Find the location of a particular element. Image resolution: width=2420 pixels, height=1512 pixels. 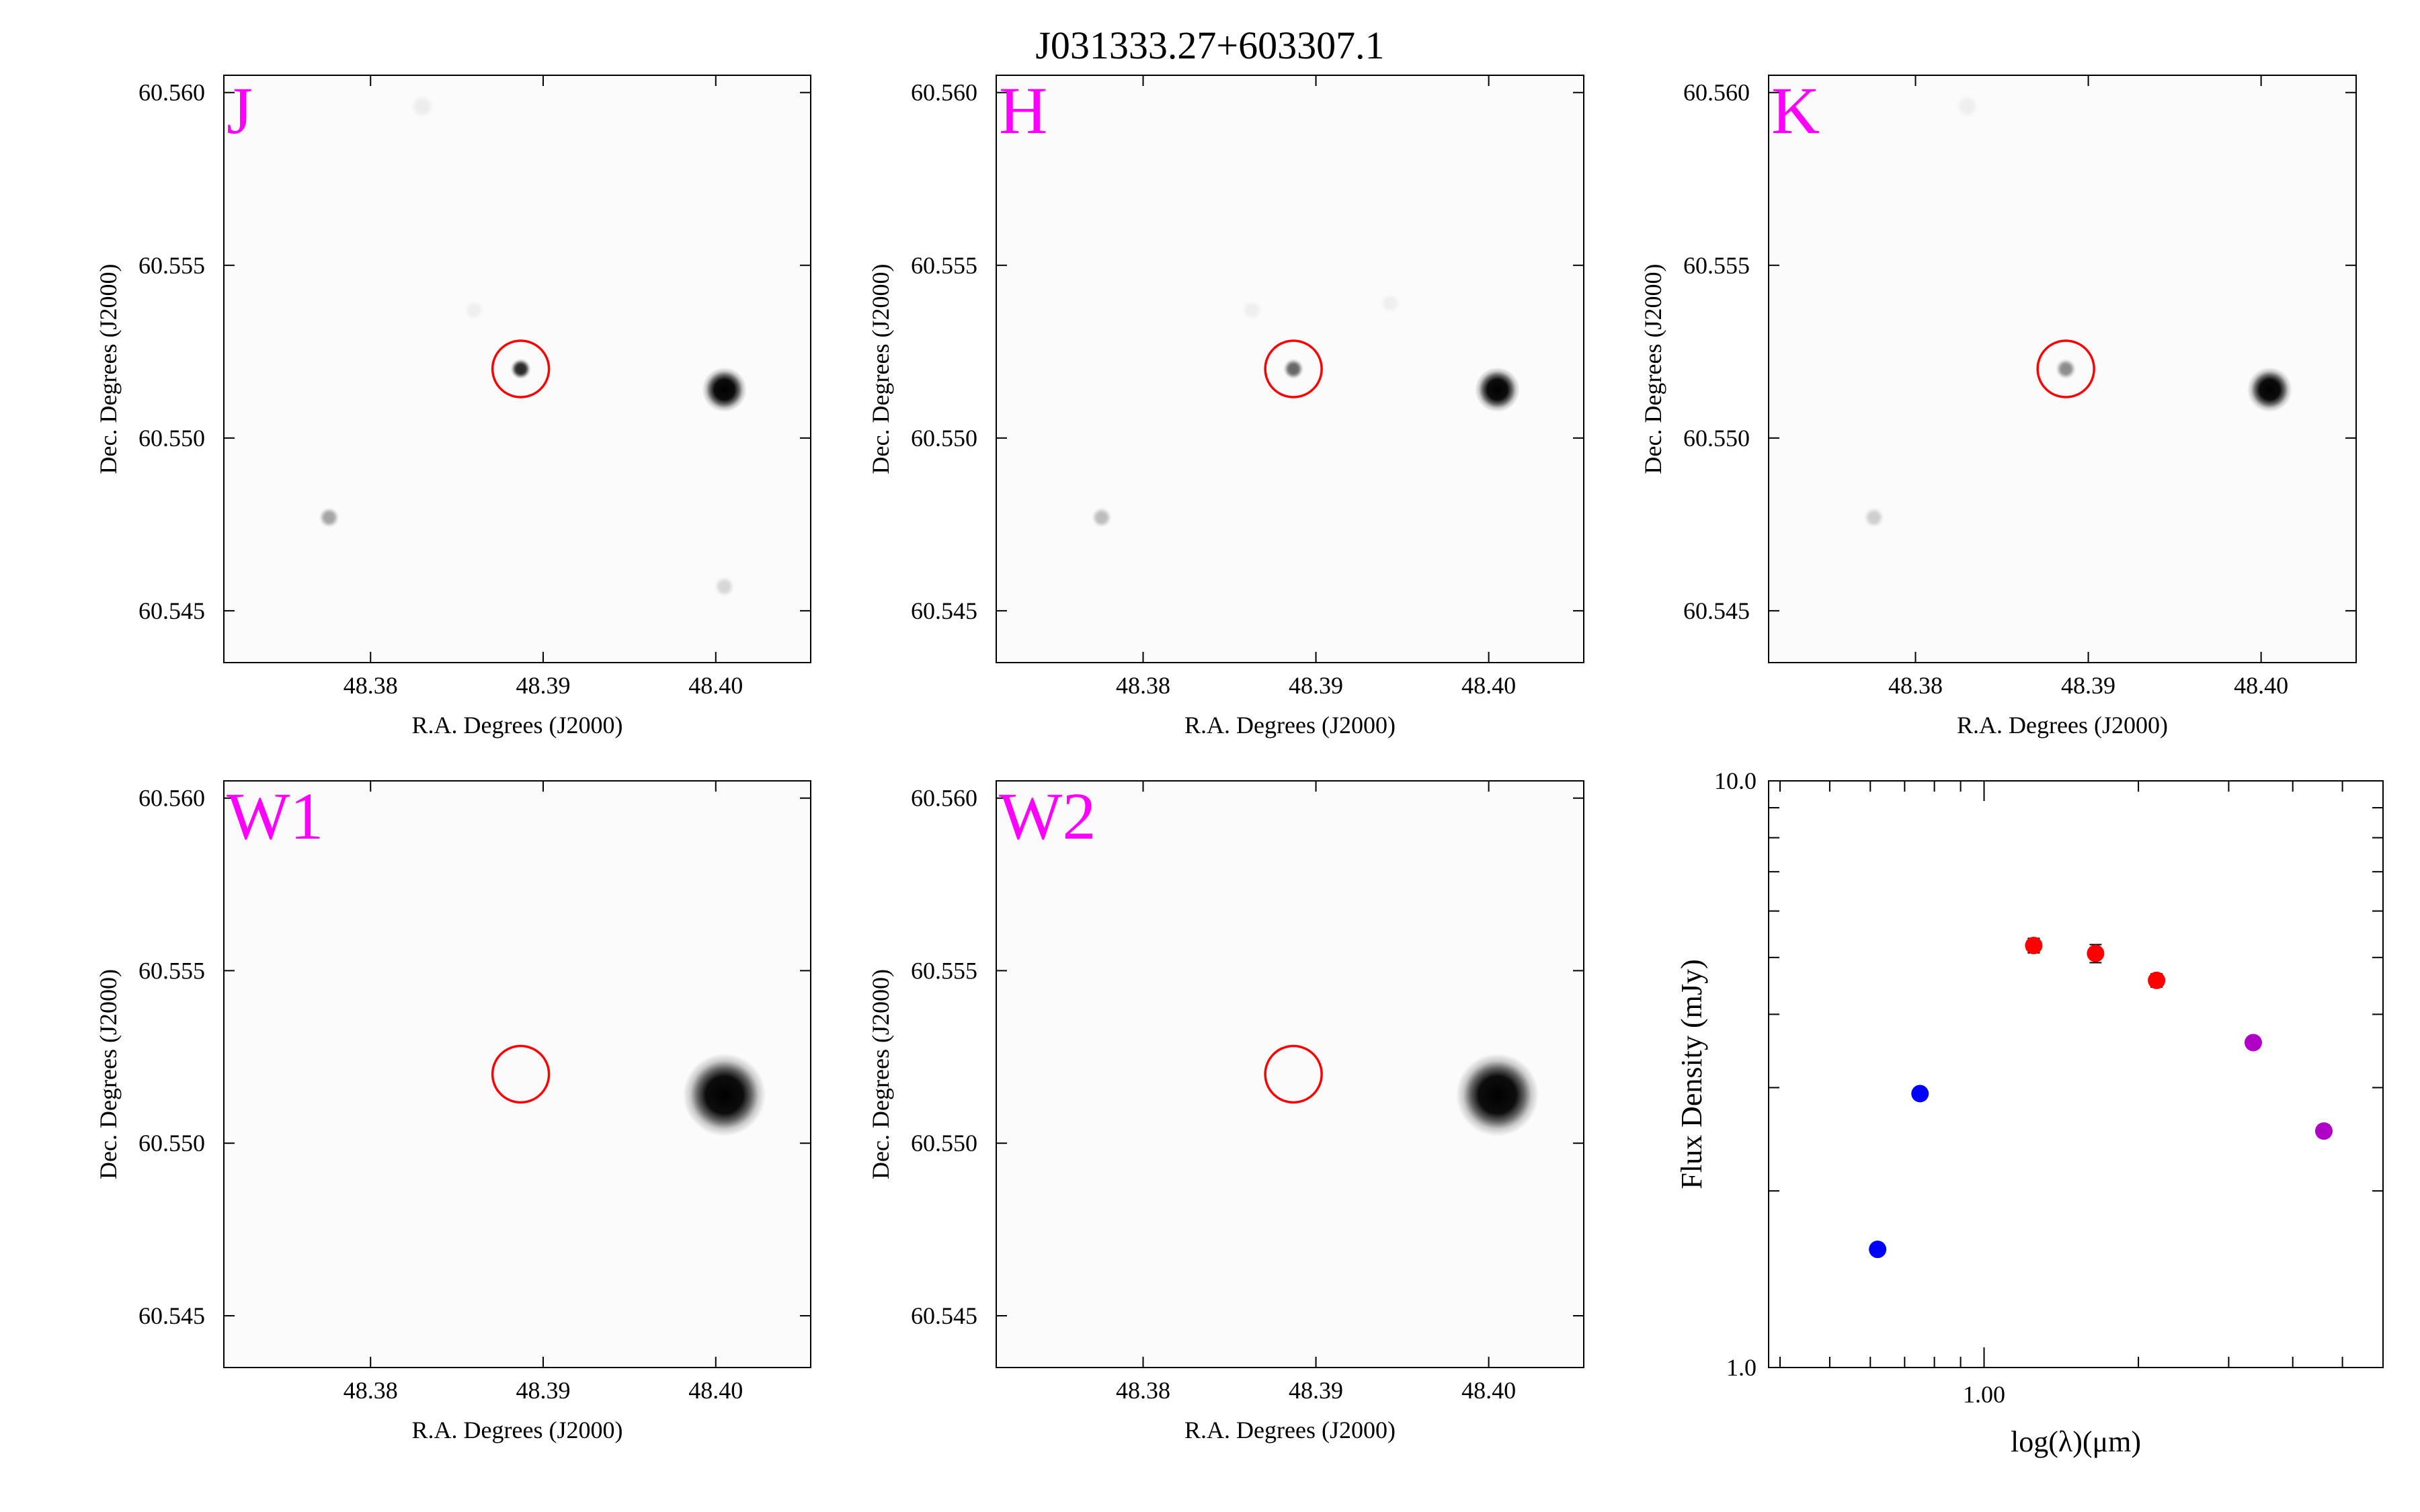

figure-title: J031333.27+603307.1 is located at coordinates (1210, 45).